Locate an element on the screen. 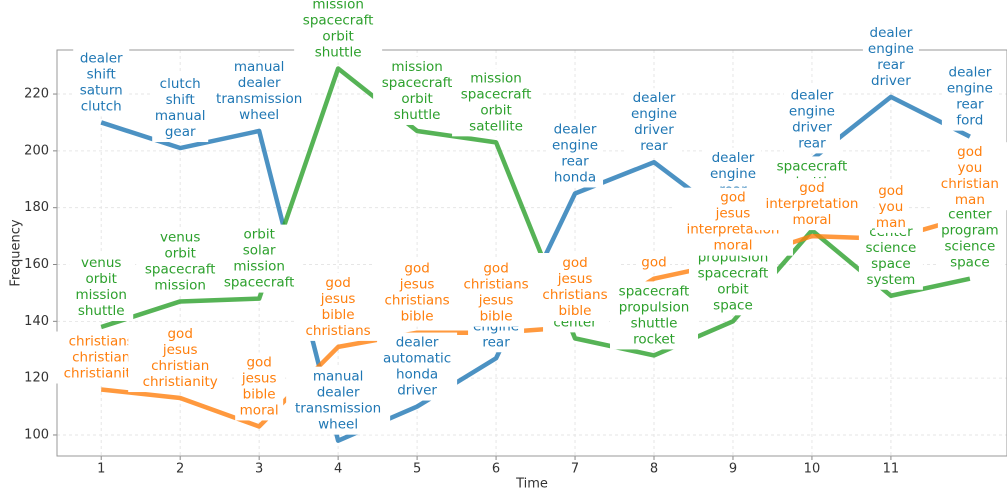 This screenshot has height=495, width=1007. point-label-text: god jesus bible moral is located at coordinates (259, 386).